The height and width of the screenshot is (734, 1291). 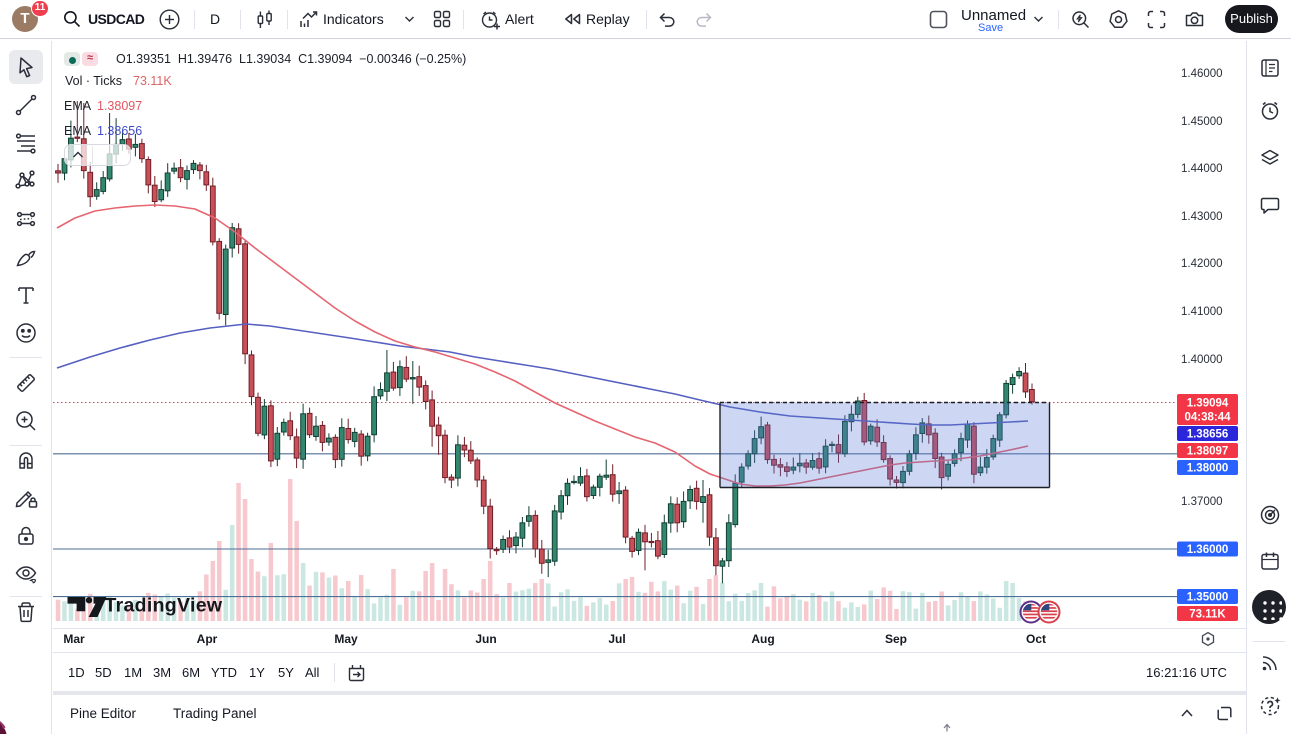 I want to click on svg-text: 1.39094, so click(x=1208, y=404).